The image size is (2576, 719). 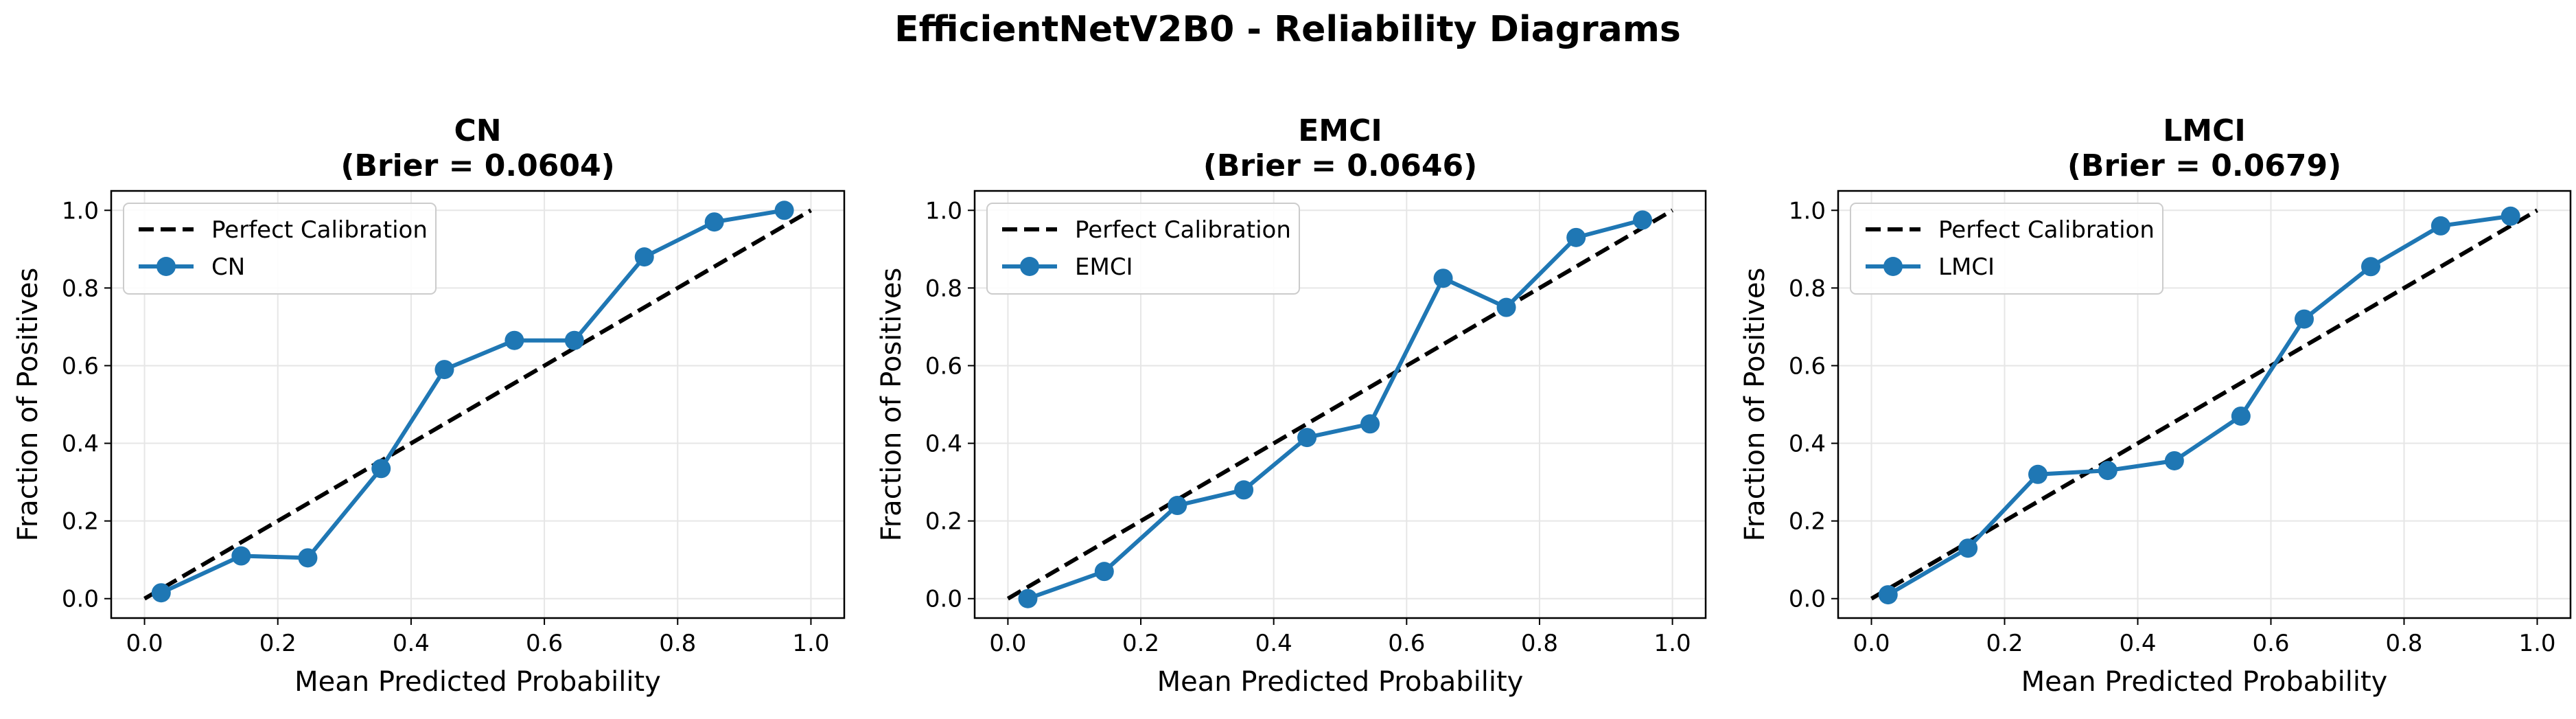 What do you see at coordinates (1340, 165) in the screenshot?
I see `chart-subtitle: (Brier = 0.0646)` at bounding box center [1340, 165].